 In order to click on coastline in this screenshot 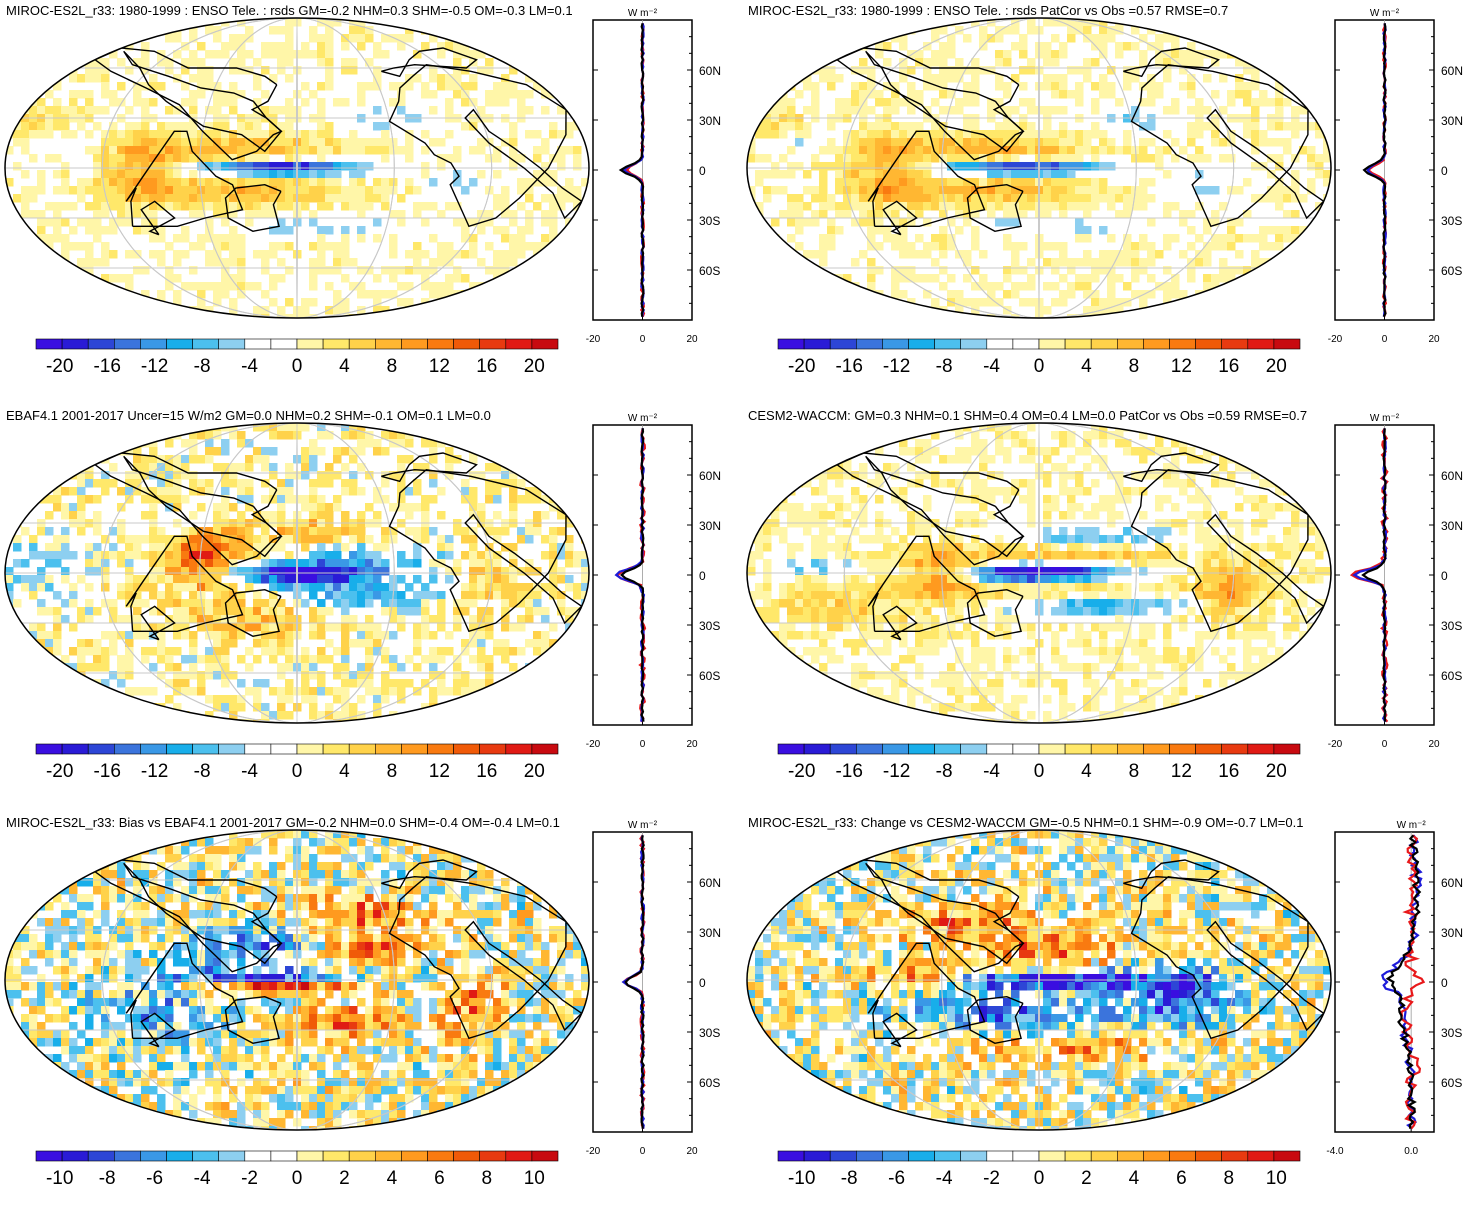, I will do `click(926, 179)`.